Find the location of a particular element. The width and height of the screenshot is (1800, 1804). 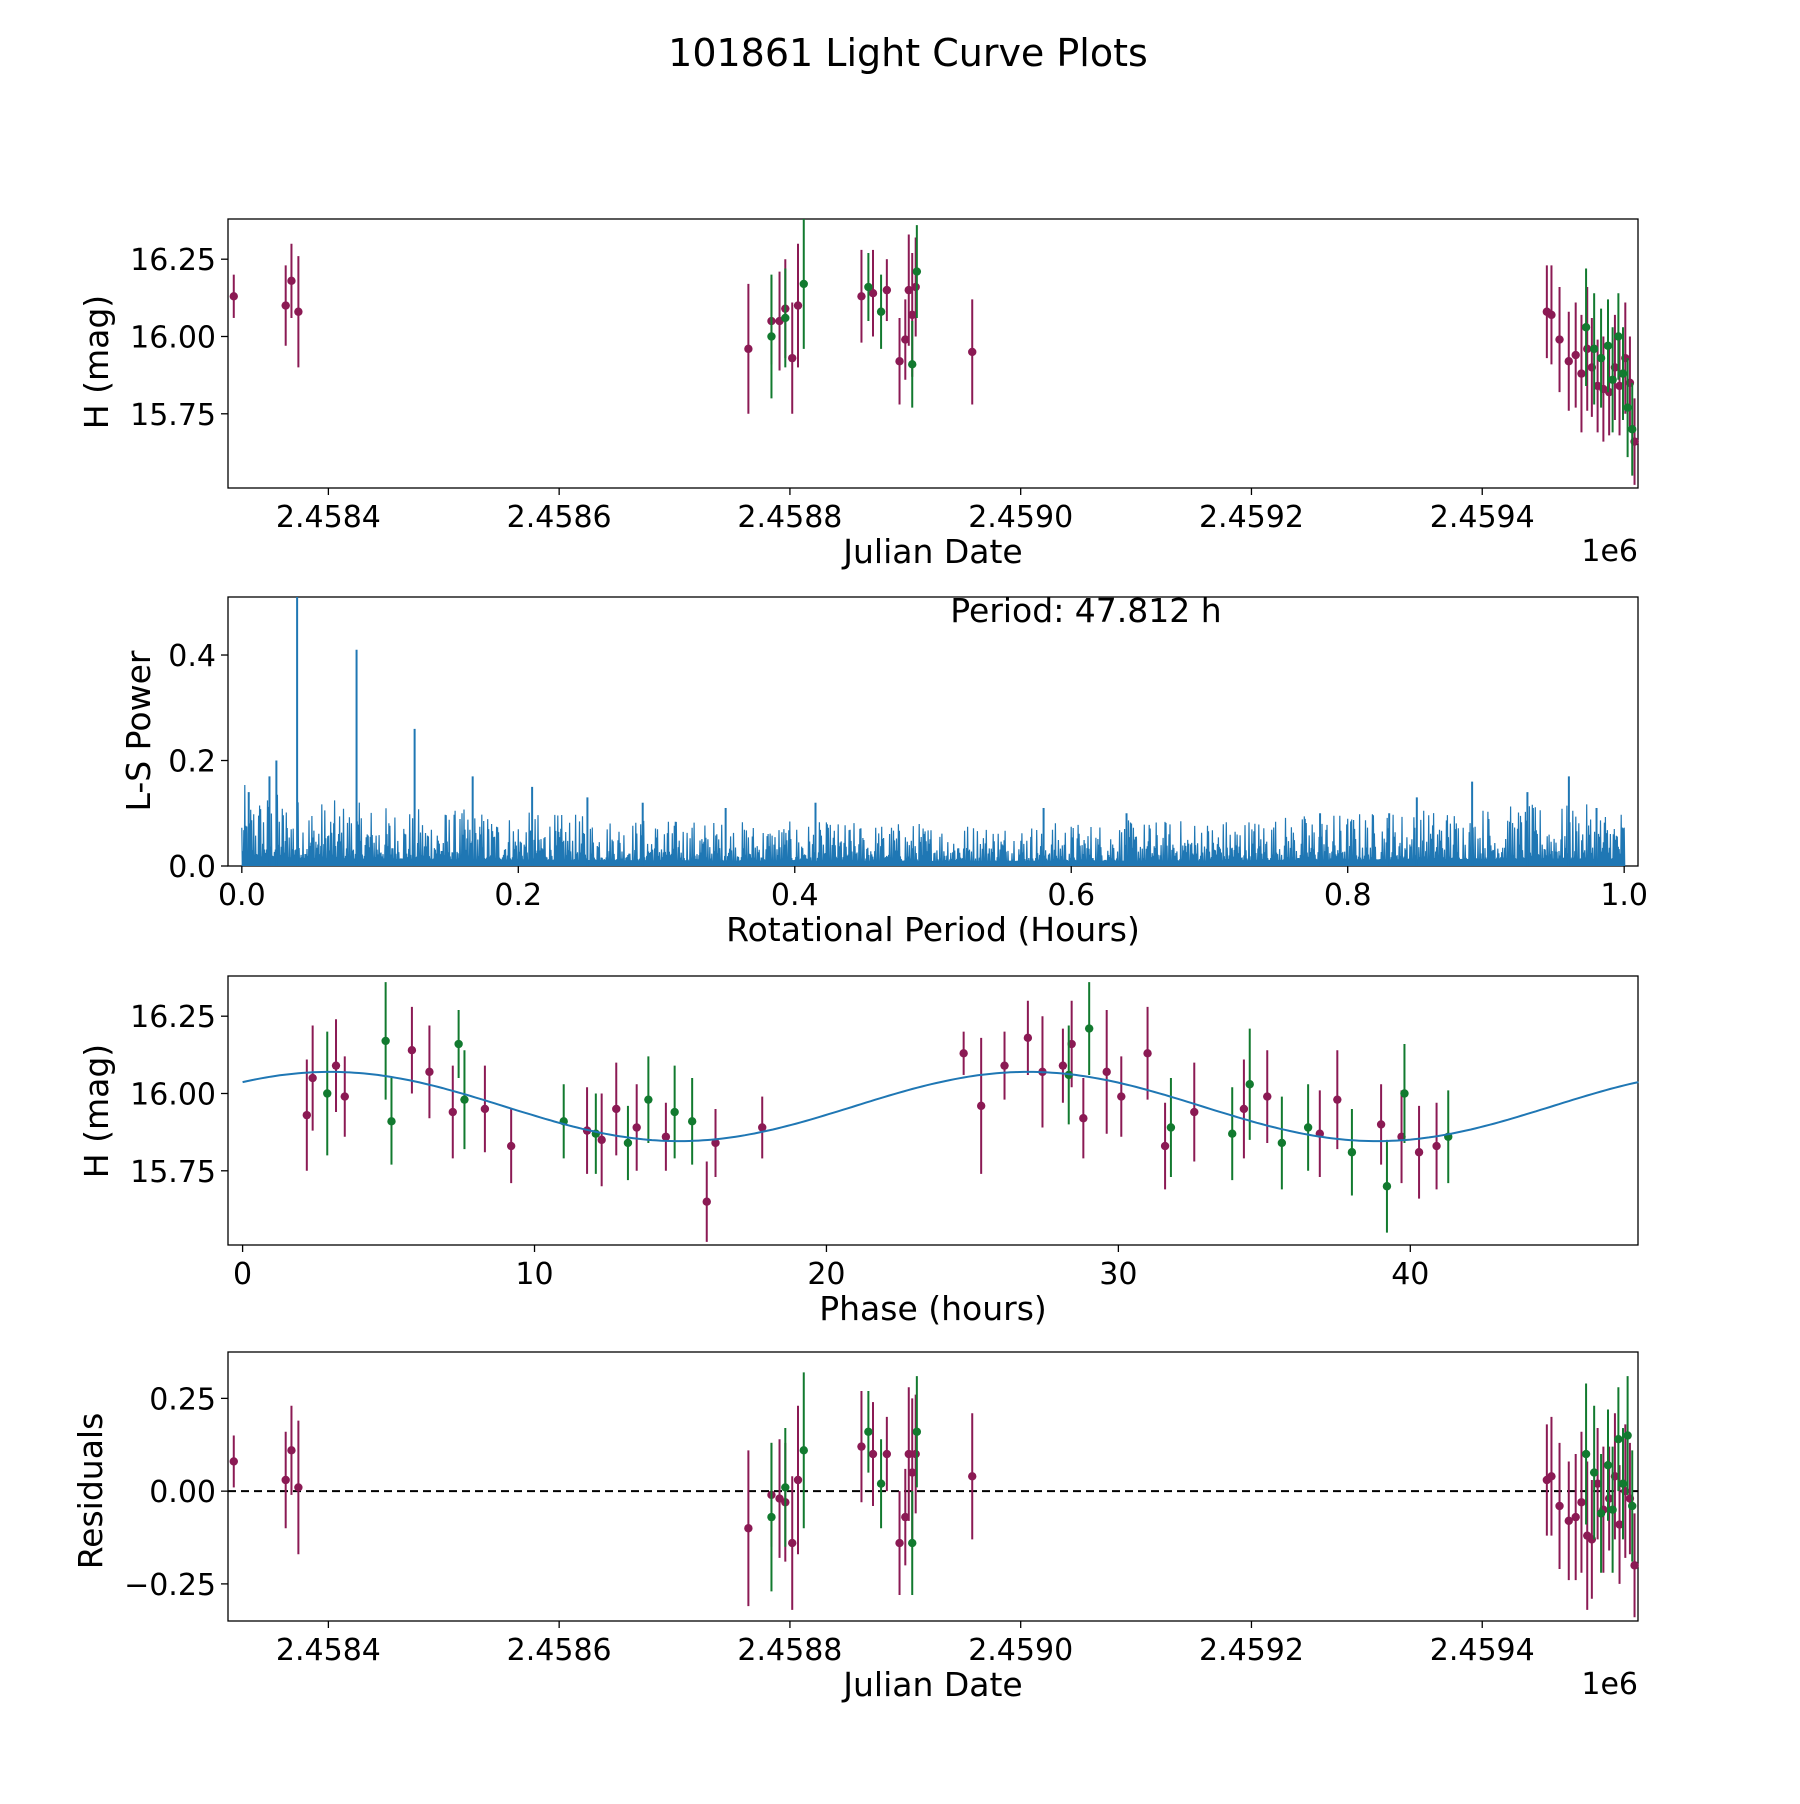

phased-xtick-label: 40 is located at coordinates (1410, 1274).